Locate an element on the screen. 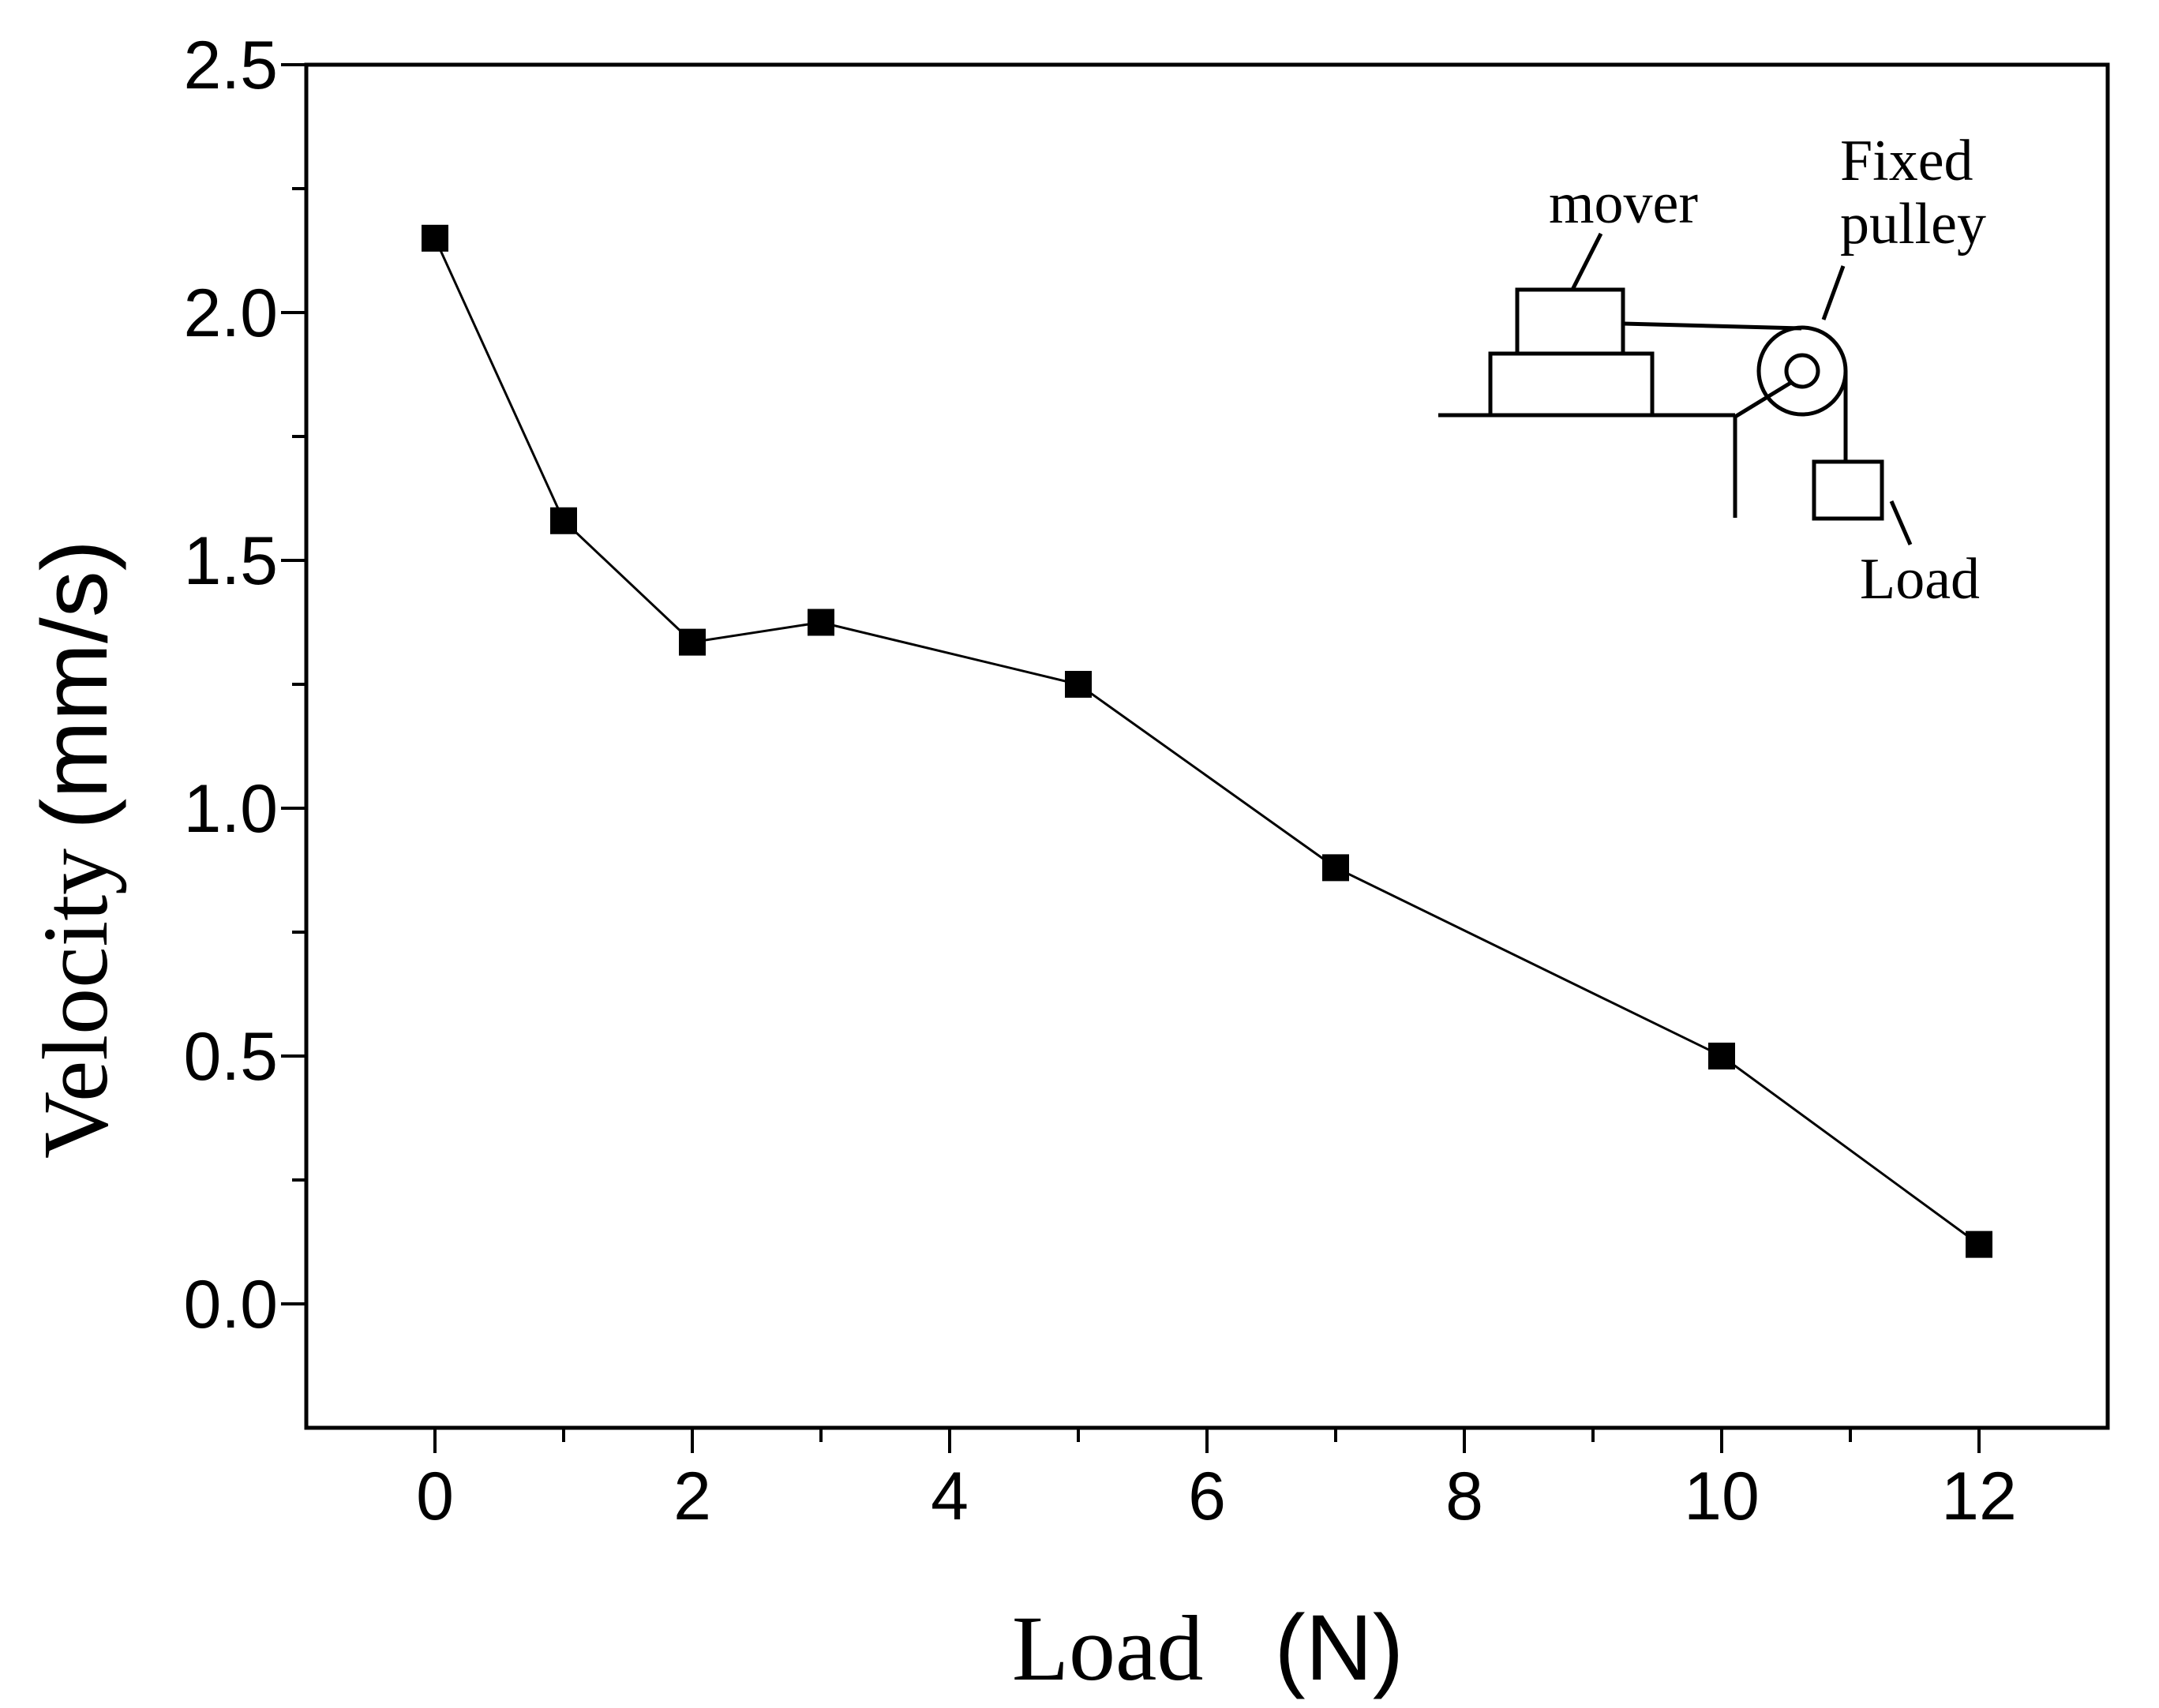  x-axis-tick-labels: 0 2 4 6 8 10 12 is located at coordinates (1216, 1497).